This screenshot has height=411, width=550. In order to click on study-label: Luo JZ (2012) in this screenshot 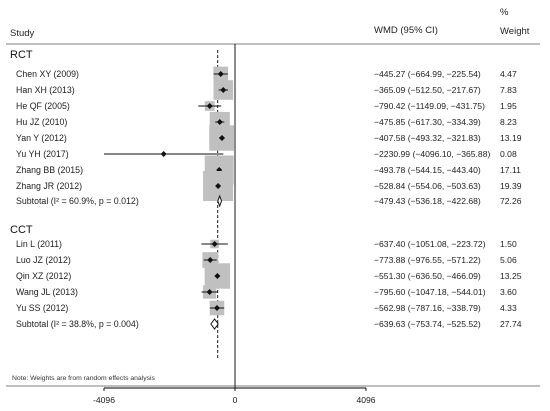, I will do `click(43, 260)`.